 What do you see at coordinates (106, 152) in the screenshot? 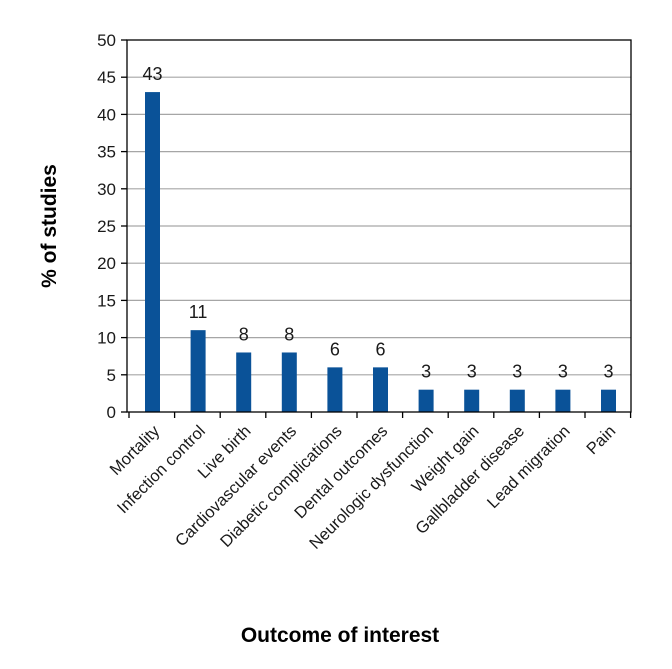
I see `y-tick-label: 35` at bounding box center [106, 152].